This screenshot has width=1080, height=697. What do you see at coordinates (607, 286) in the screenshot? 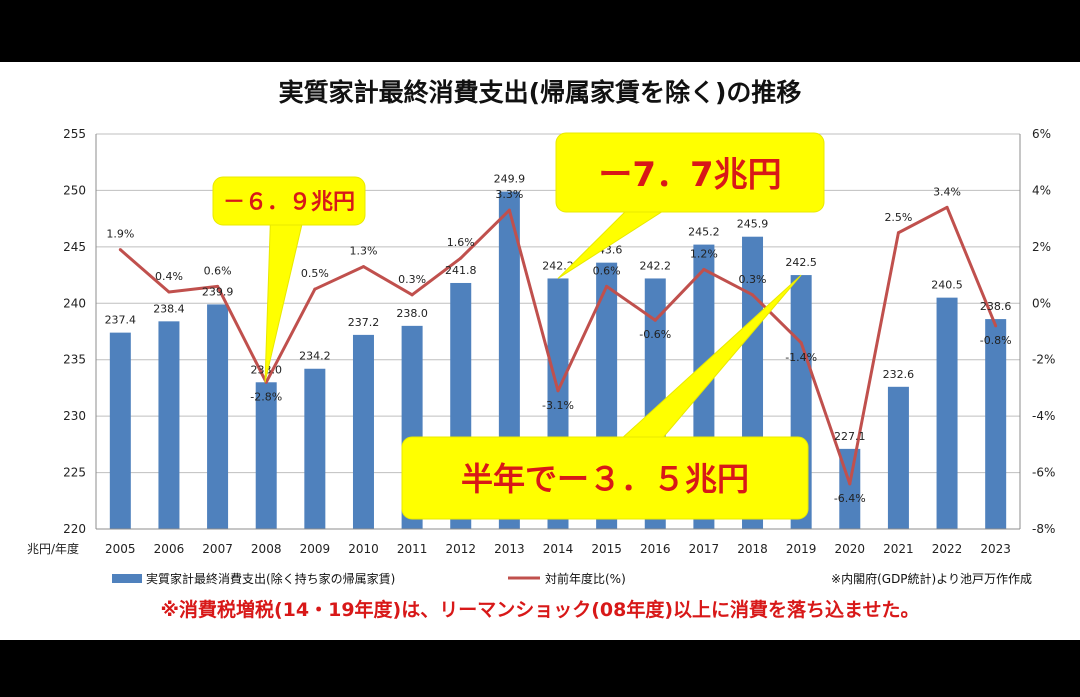
I see `yoy-point-2015` at bounding box center [607, 286].